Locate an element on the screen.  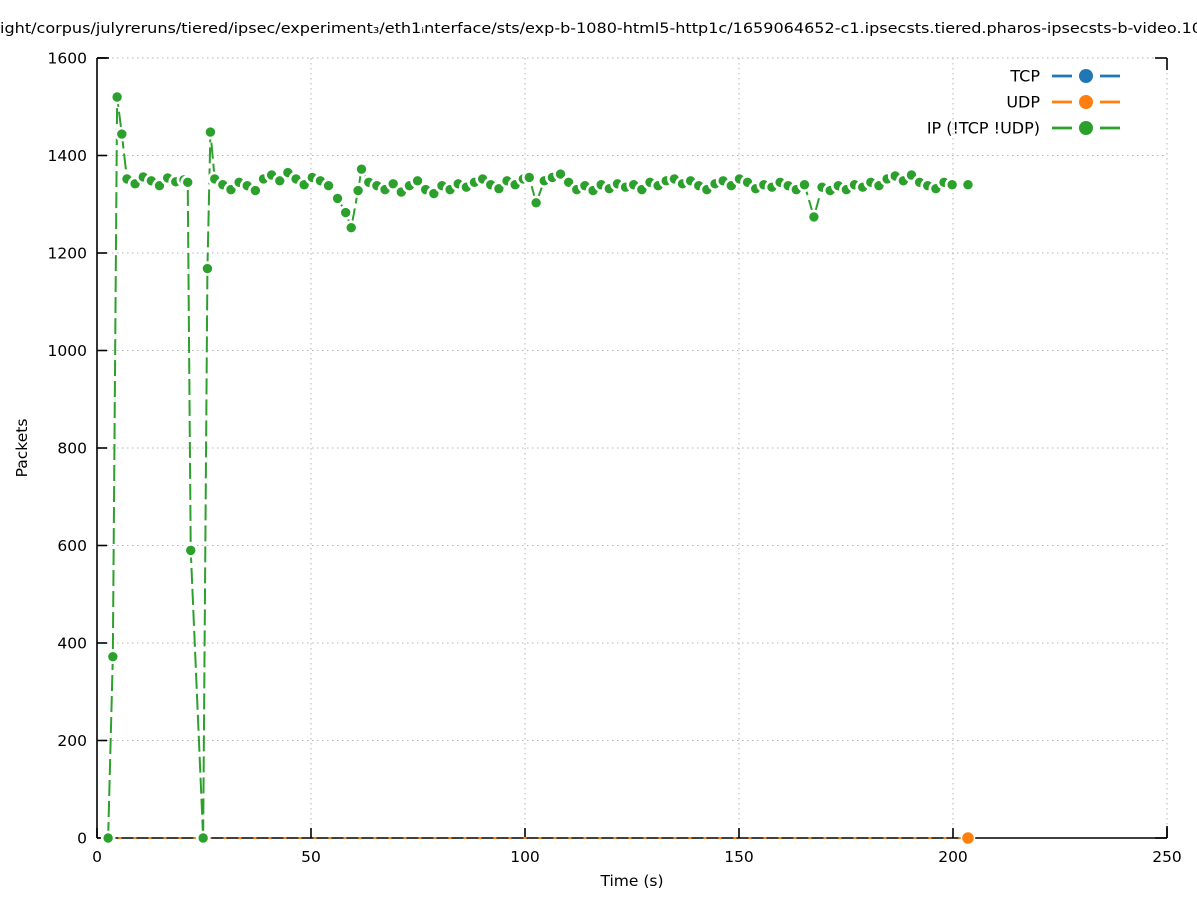
legend-label: UDP is located at coordinates (1023, 102).